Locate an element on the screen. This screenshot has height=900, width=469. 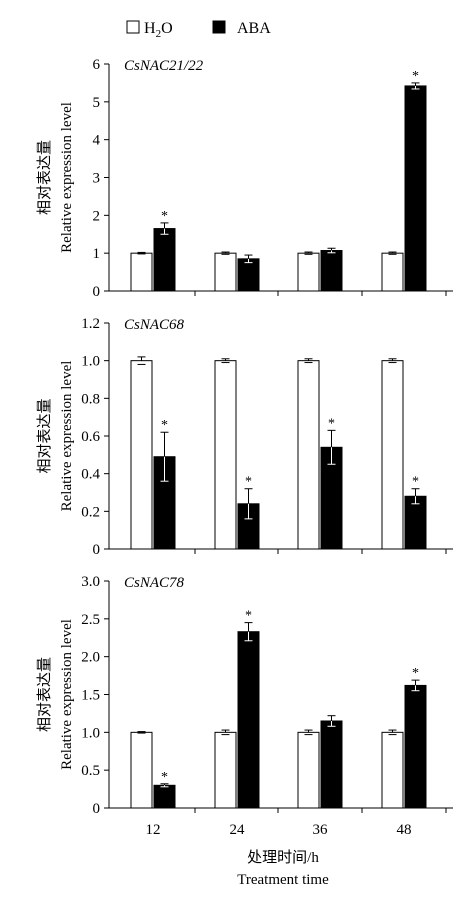
y-tick-label: 6 is located at coordinates (97, 65).